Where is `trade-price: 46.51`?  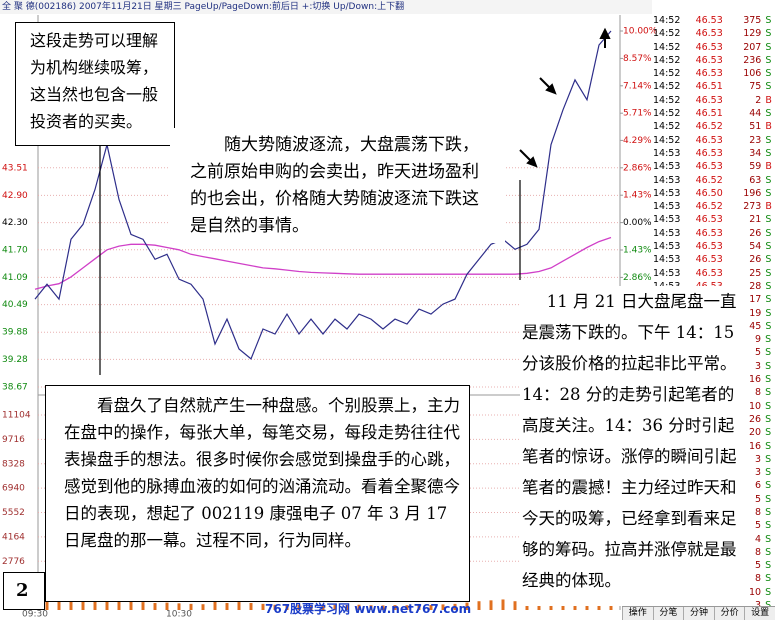
trade-price: 46.51 is located at coordinates (709, 87).